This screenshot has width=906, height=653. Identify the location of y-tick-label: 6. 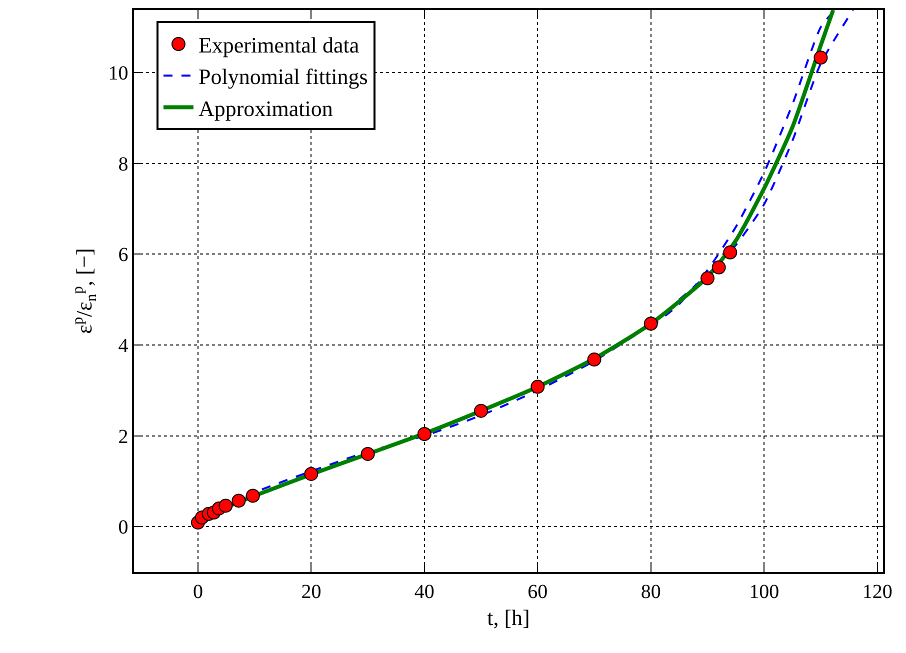
(123, 255).